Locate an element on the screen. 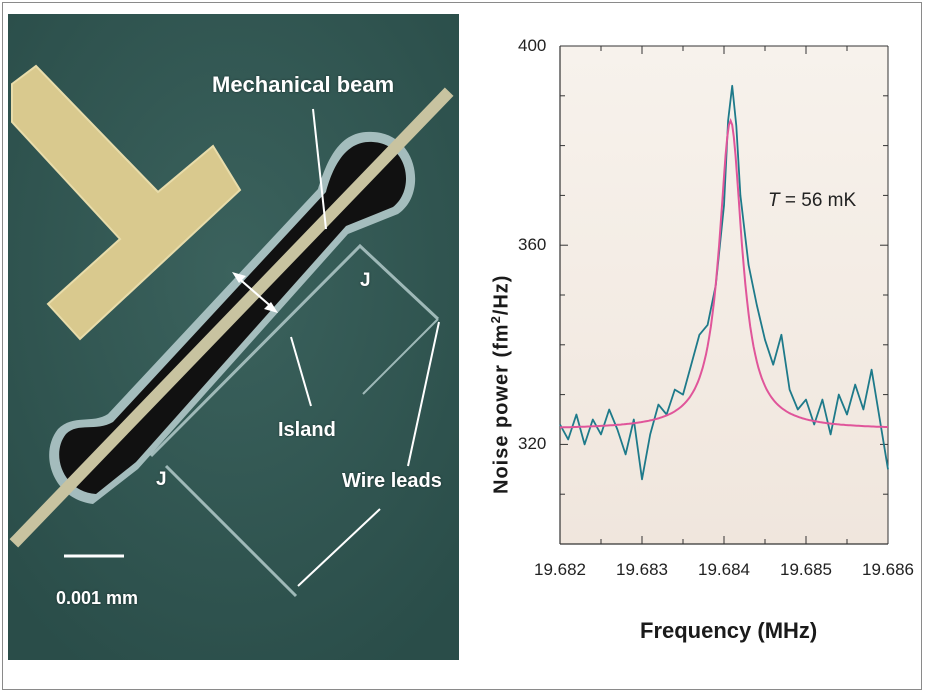 This screenshot has height=694, width=926. temperature-annotation: T = 56 mK is located at coordinates (812, 201).